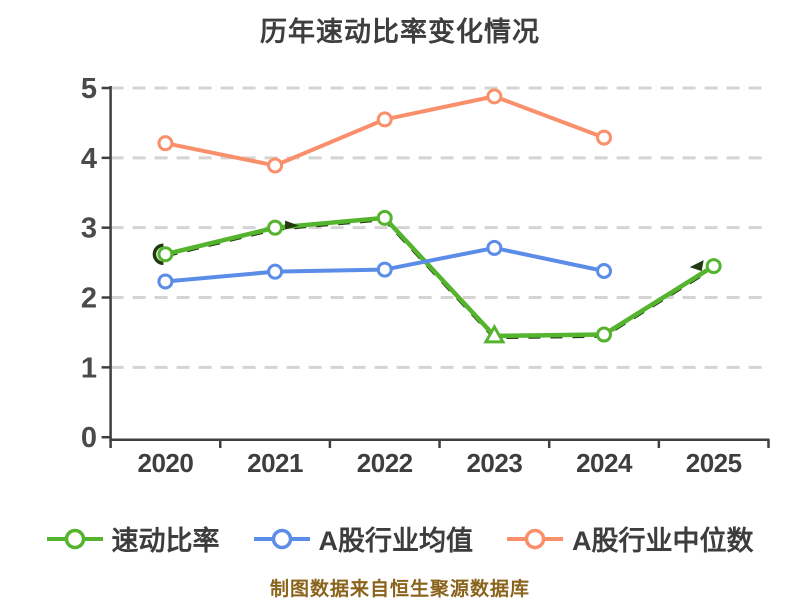 The width and height of the screenshot is (800, 600). I want to click on legend-item-industry-median: A股行业中位数, so click(630, 538).